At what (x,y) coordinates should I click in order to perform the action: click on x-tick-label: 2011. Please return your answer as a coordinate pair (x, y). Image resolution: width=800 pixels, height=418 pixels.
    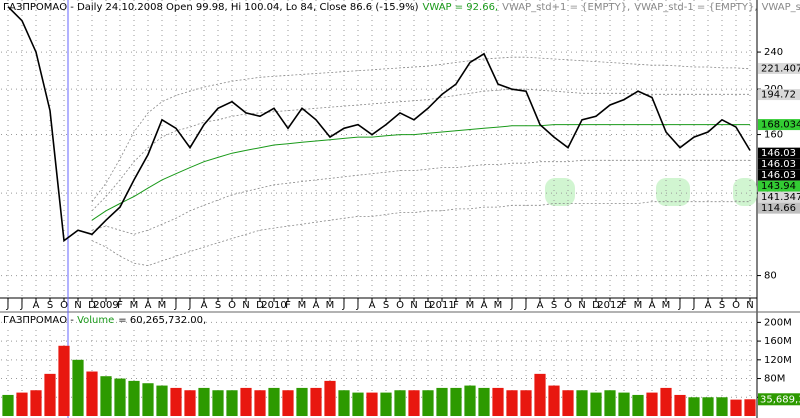
    Looking at the image, I should click on (441, 305).